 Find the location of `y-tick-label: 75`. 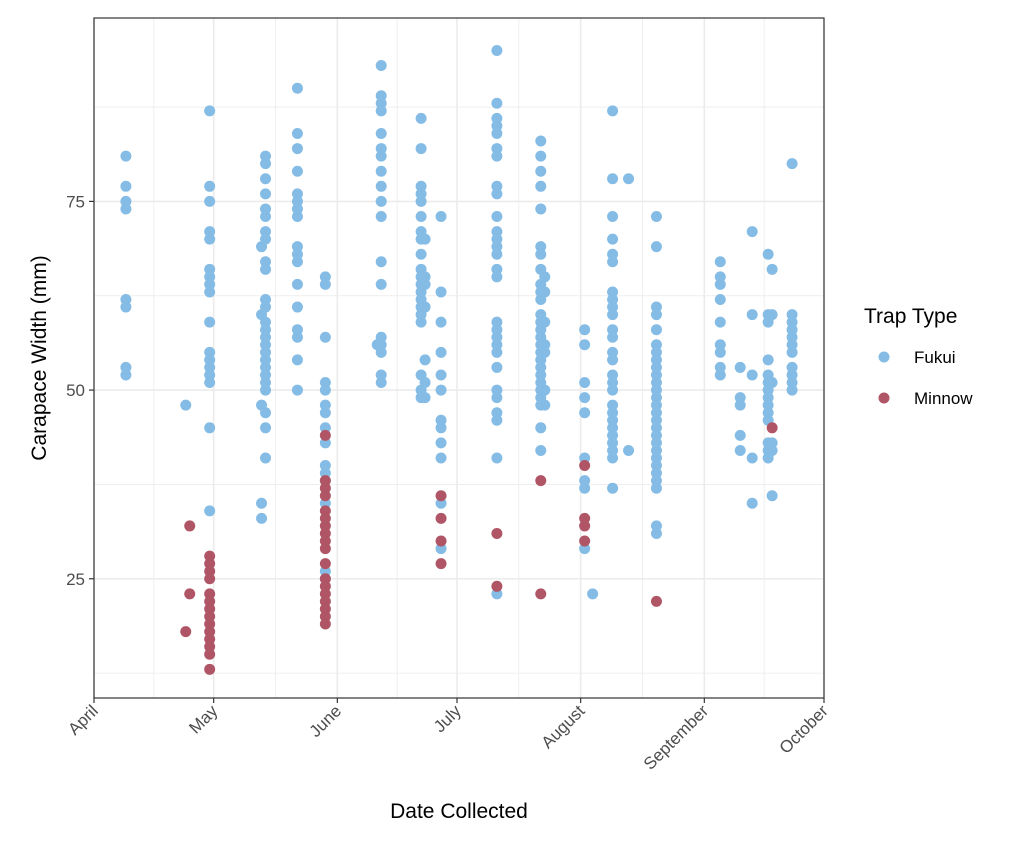

y-tick-label: 75 is located at coordinates (75, 201).